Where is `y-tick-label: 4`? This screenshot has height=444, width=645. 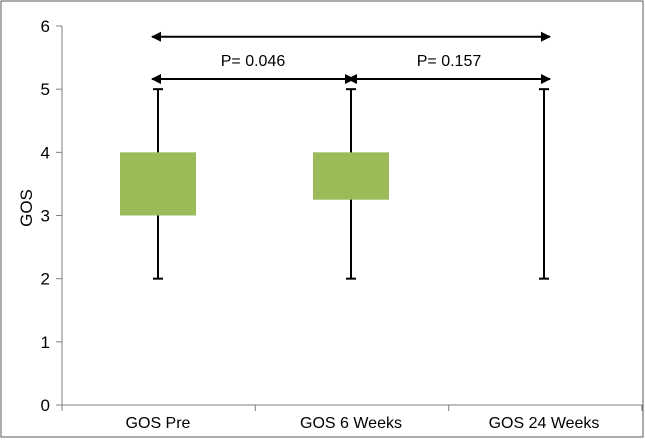 y-tick-label: 4 is located at coordinates (45, 152).